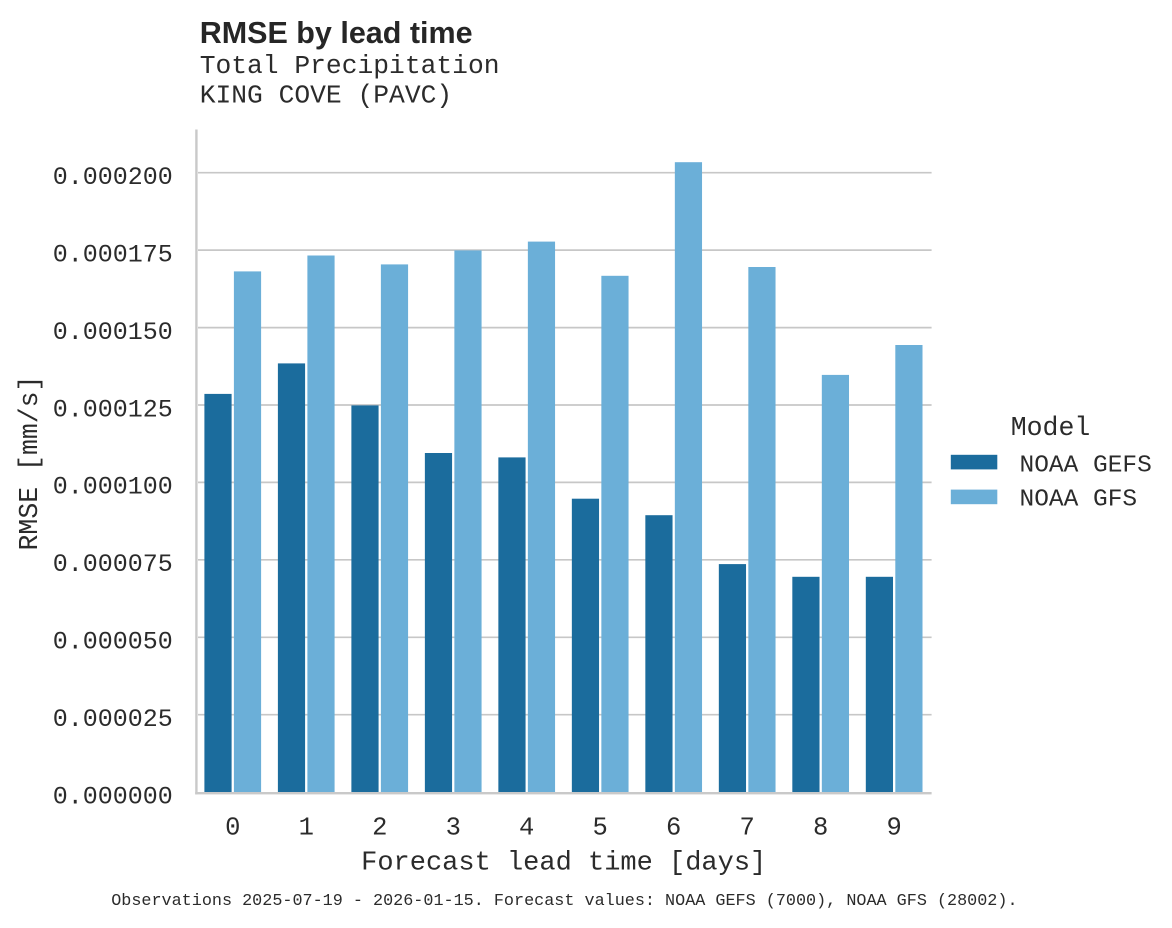 This screenshot has height=928, width=1172. I want to click on svg-text: NOAA GFS, so click(1079, 499).